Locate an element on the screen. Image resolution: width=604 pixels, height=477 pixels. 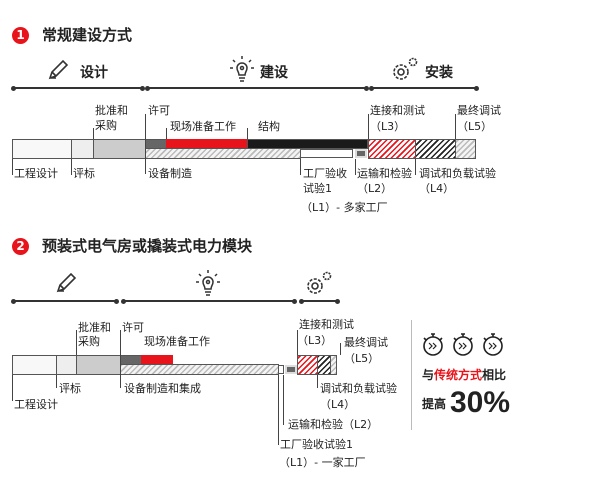
section-1-title: 常规建设方式 is located at coordinates (87, 35).